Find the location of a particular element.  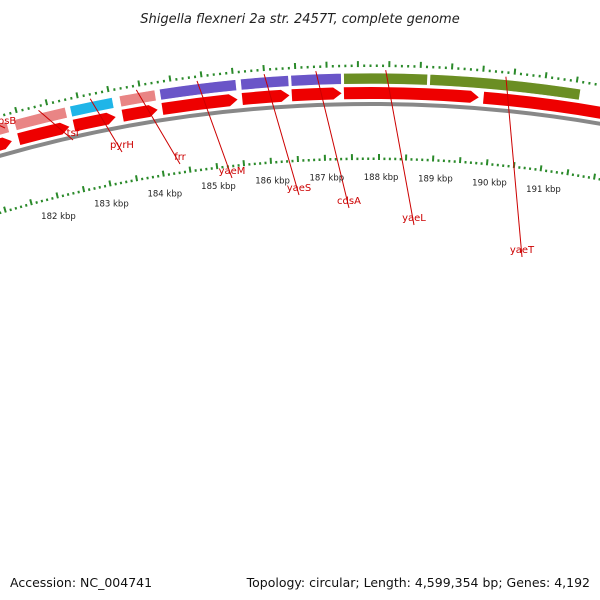

gene-leader-cdsA is located at coordinates (332, 139).